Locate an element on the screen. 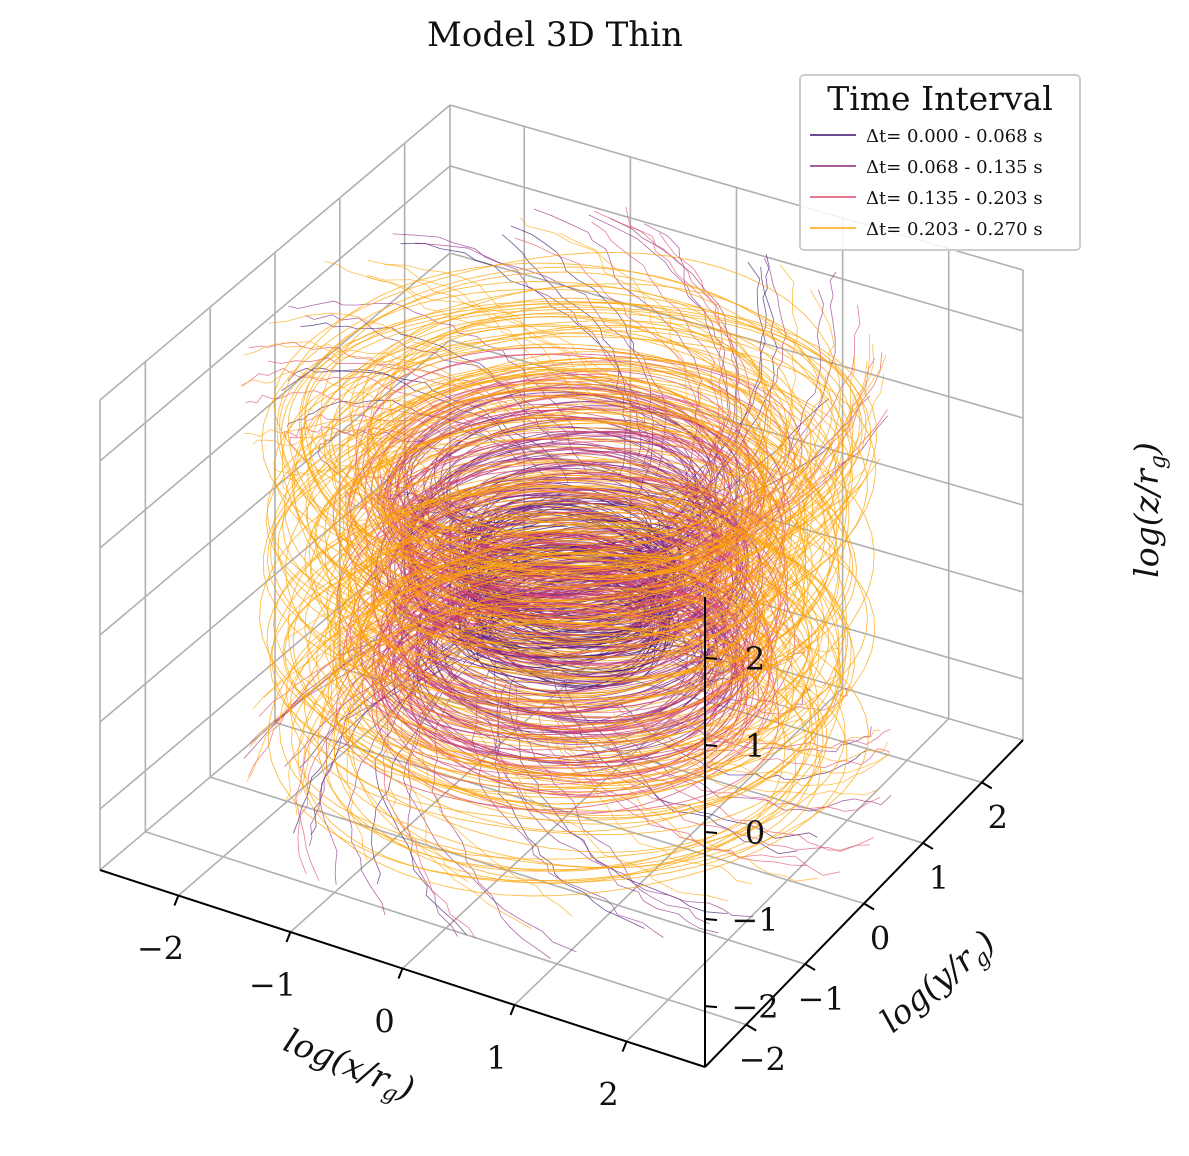 This screenshot has height=1156, width=1189. z-tick-label: 0 is located at coordinates (755, 833).